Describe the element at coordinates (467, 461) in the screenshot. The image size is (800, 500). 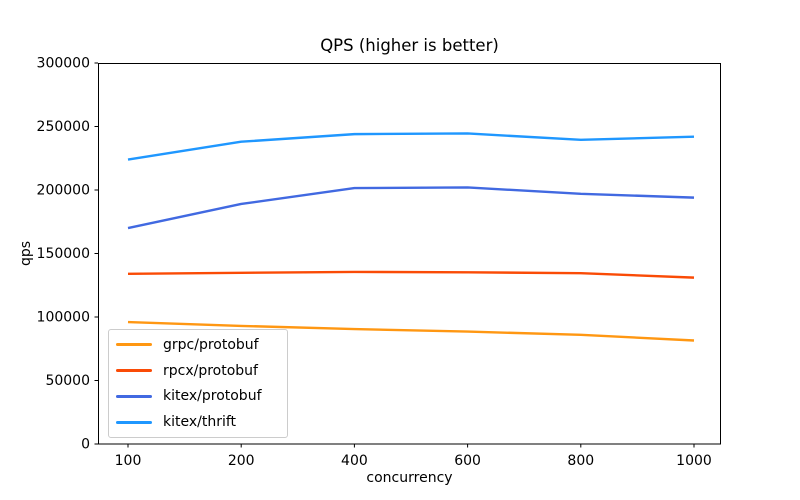
I see `x-tick-label: 600` at that location.